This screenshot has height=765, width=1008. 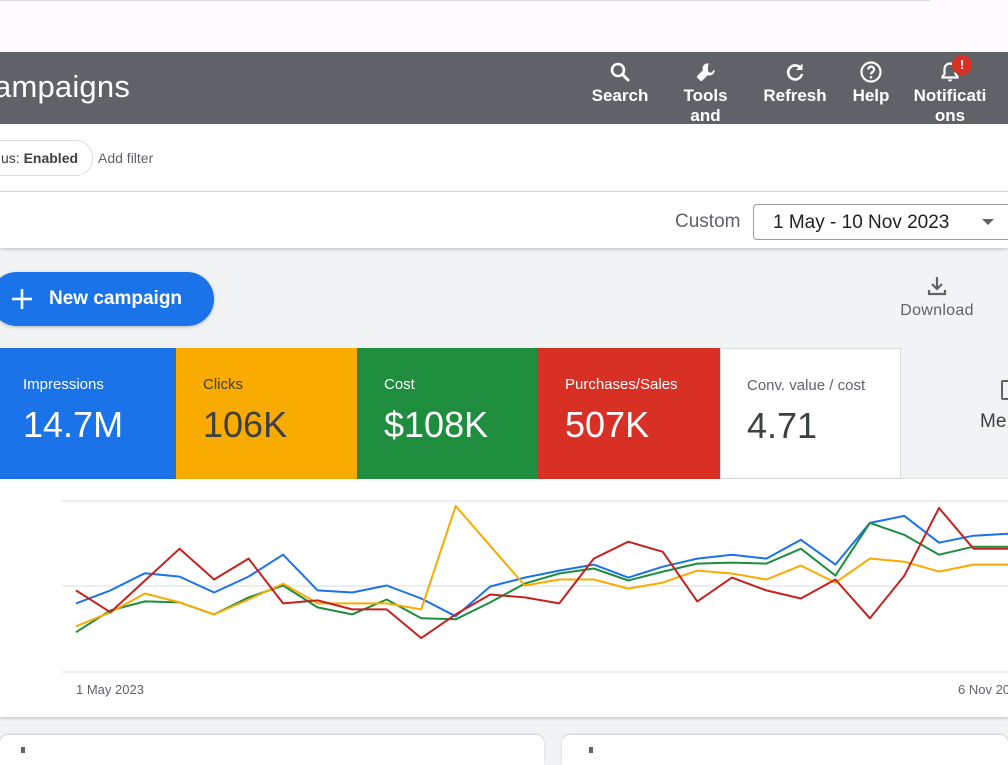 I want to click on refresh-icon, so click(x=795, y=72).